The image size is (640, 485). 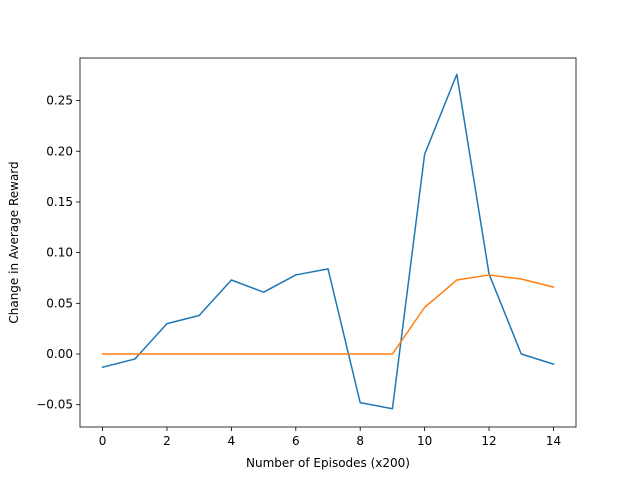 What do you see at coordinates (59, 354) in the screenshot?
I see `y-tick-label: 0.00` at bounding box center [59, 354].